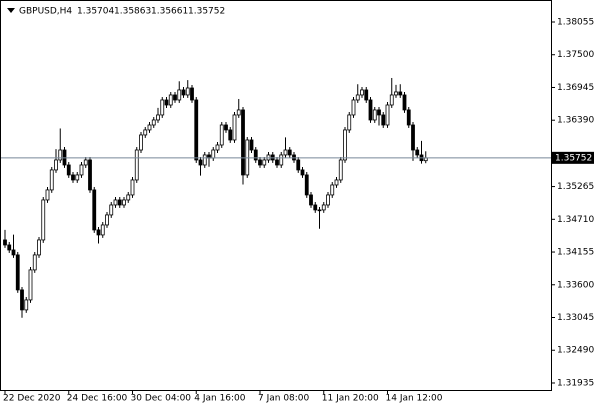 Image resolution: width=596 pixels, height=408 pixels. Describe the element at coordinates (575, 285) in the screenshot. I see `y-tick-label: 1.33600` at that location.